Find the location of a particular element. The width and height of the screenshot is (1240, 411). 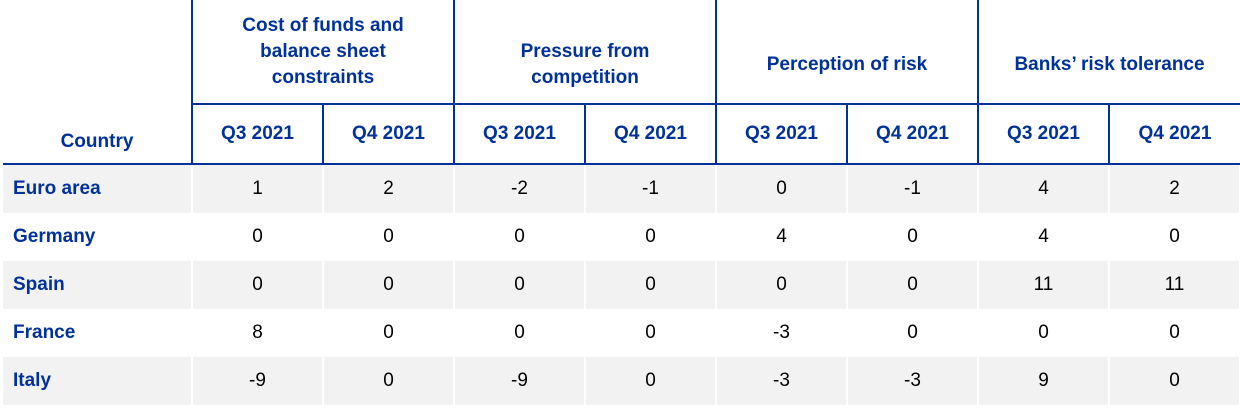

country-name: Germany is located at coordinates (98, 237).